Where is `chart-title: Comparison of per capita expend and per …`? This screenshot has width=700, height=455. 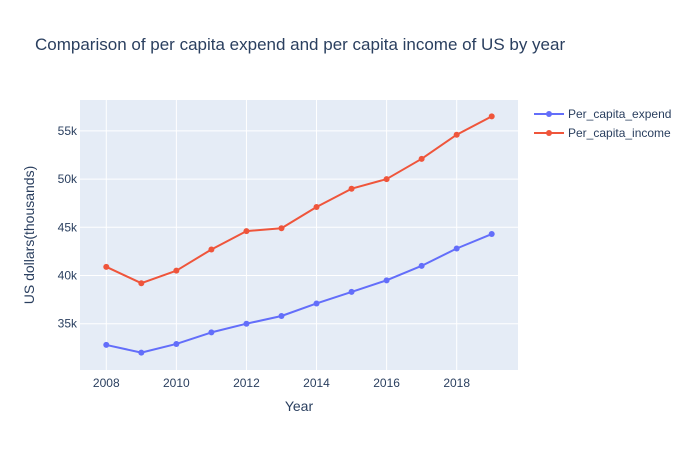
chart-title: Comparison of per capita expend and per … is located at coordinates (300, 44).